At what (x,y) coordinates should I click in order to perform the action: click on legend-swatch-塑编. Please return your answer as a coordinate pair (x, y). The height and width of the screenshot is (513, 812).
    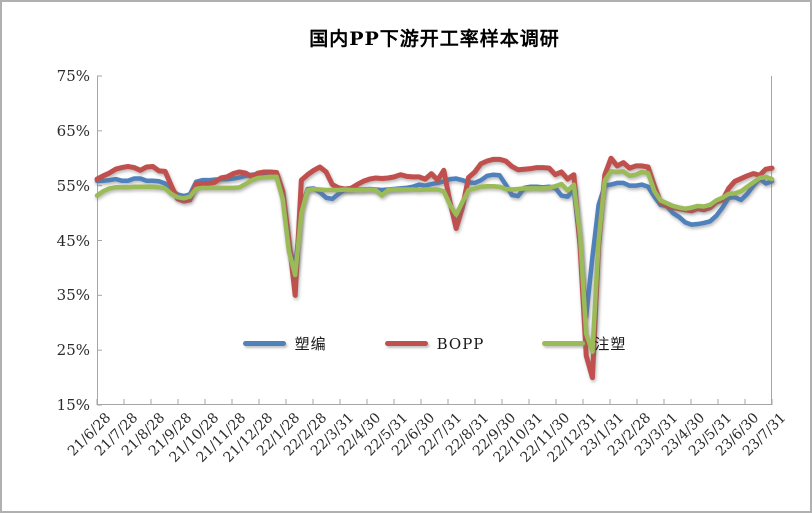
    Looking at the image, I should click on (264, 343).